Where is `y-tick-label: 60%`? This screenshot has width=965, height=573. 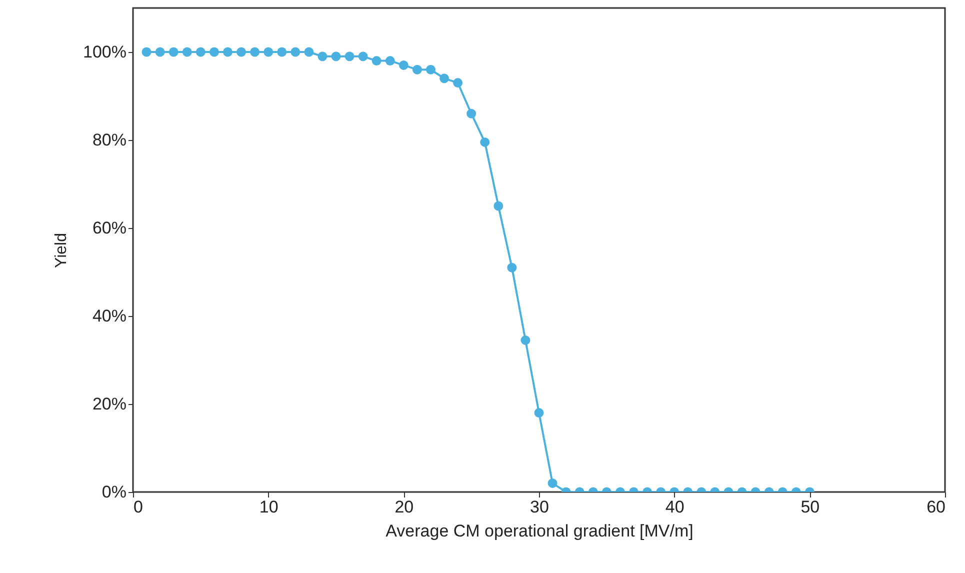 y-tick-label: 60% is located at coordinates (109, 228).